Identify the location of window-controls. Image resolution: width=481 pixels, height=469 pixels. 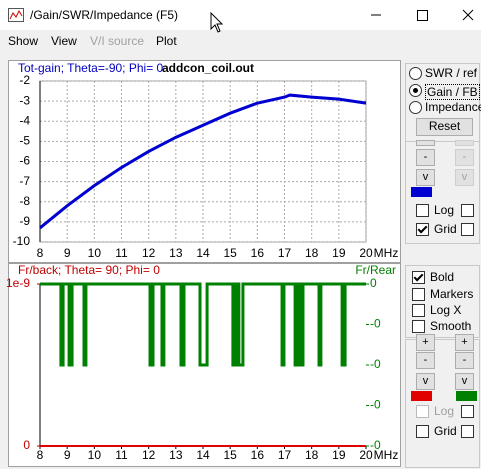
(420, 15).